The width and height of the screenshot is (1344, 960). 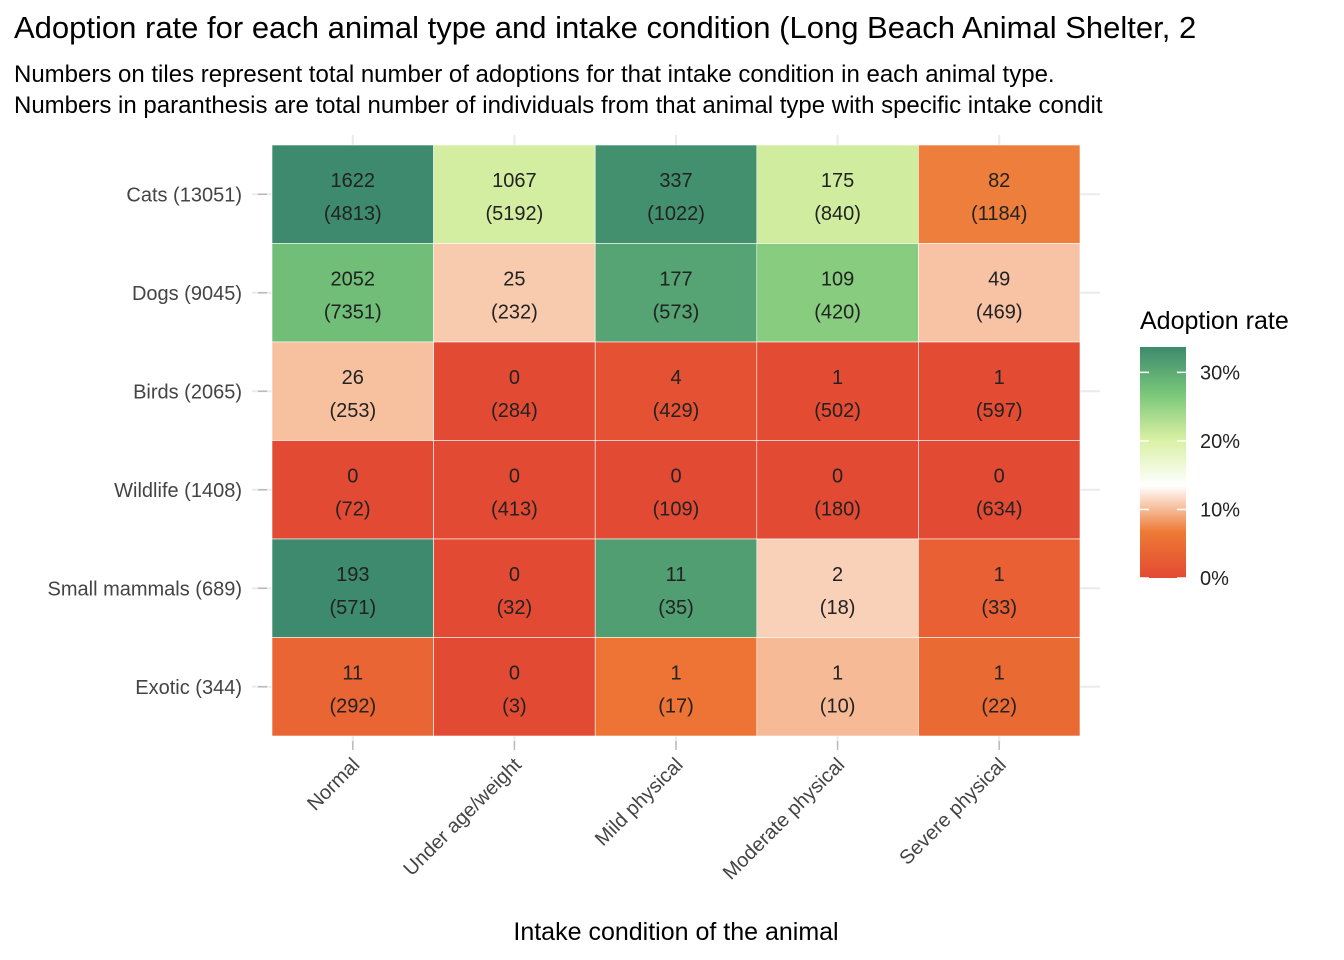 What do you see at coordinates (353, 280) in the screenshot?
I see `tile-adoption-count: 2052` at bounding box center [353, 280].